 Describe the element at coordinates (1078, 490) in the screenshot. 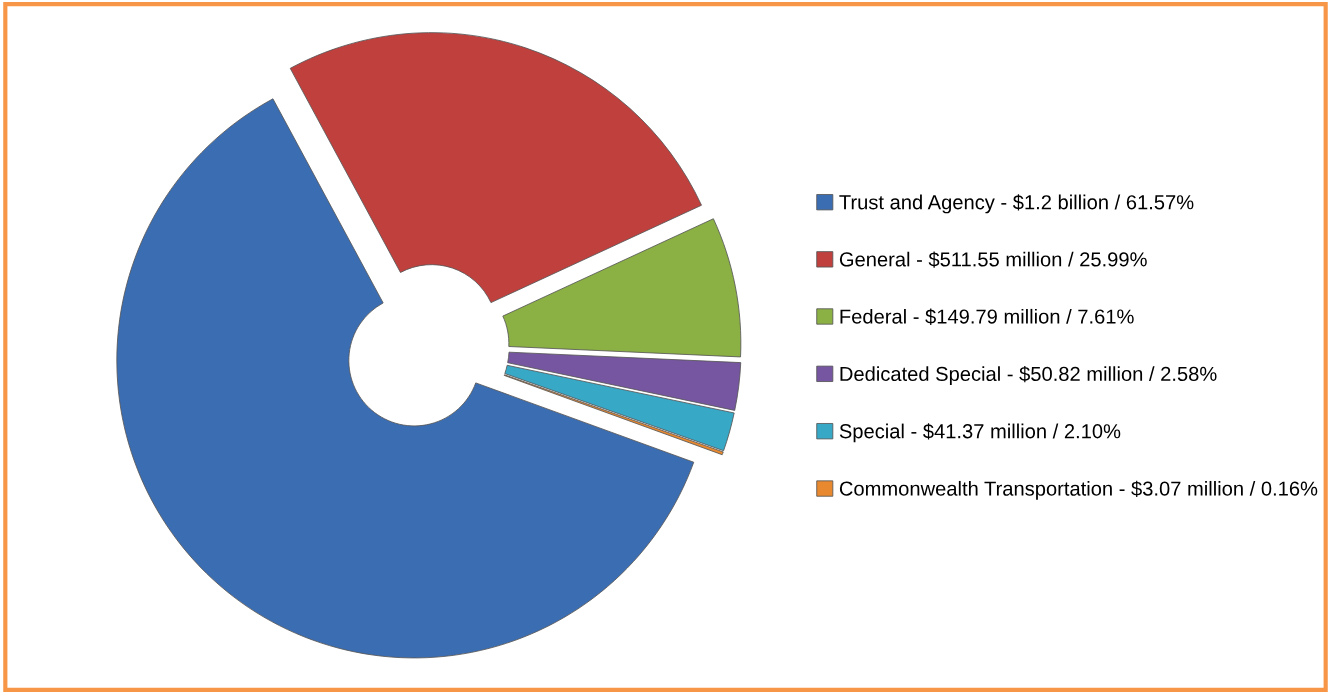

I see `legend-label: Commonwealth Transportation - $3.07 million / 0.16%` at that location.